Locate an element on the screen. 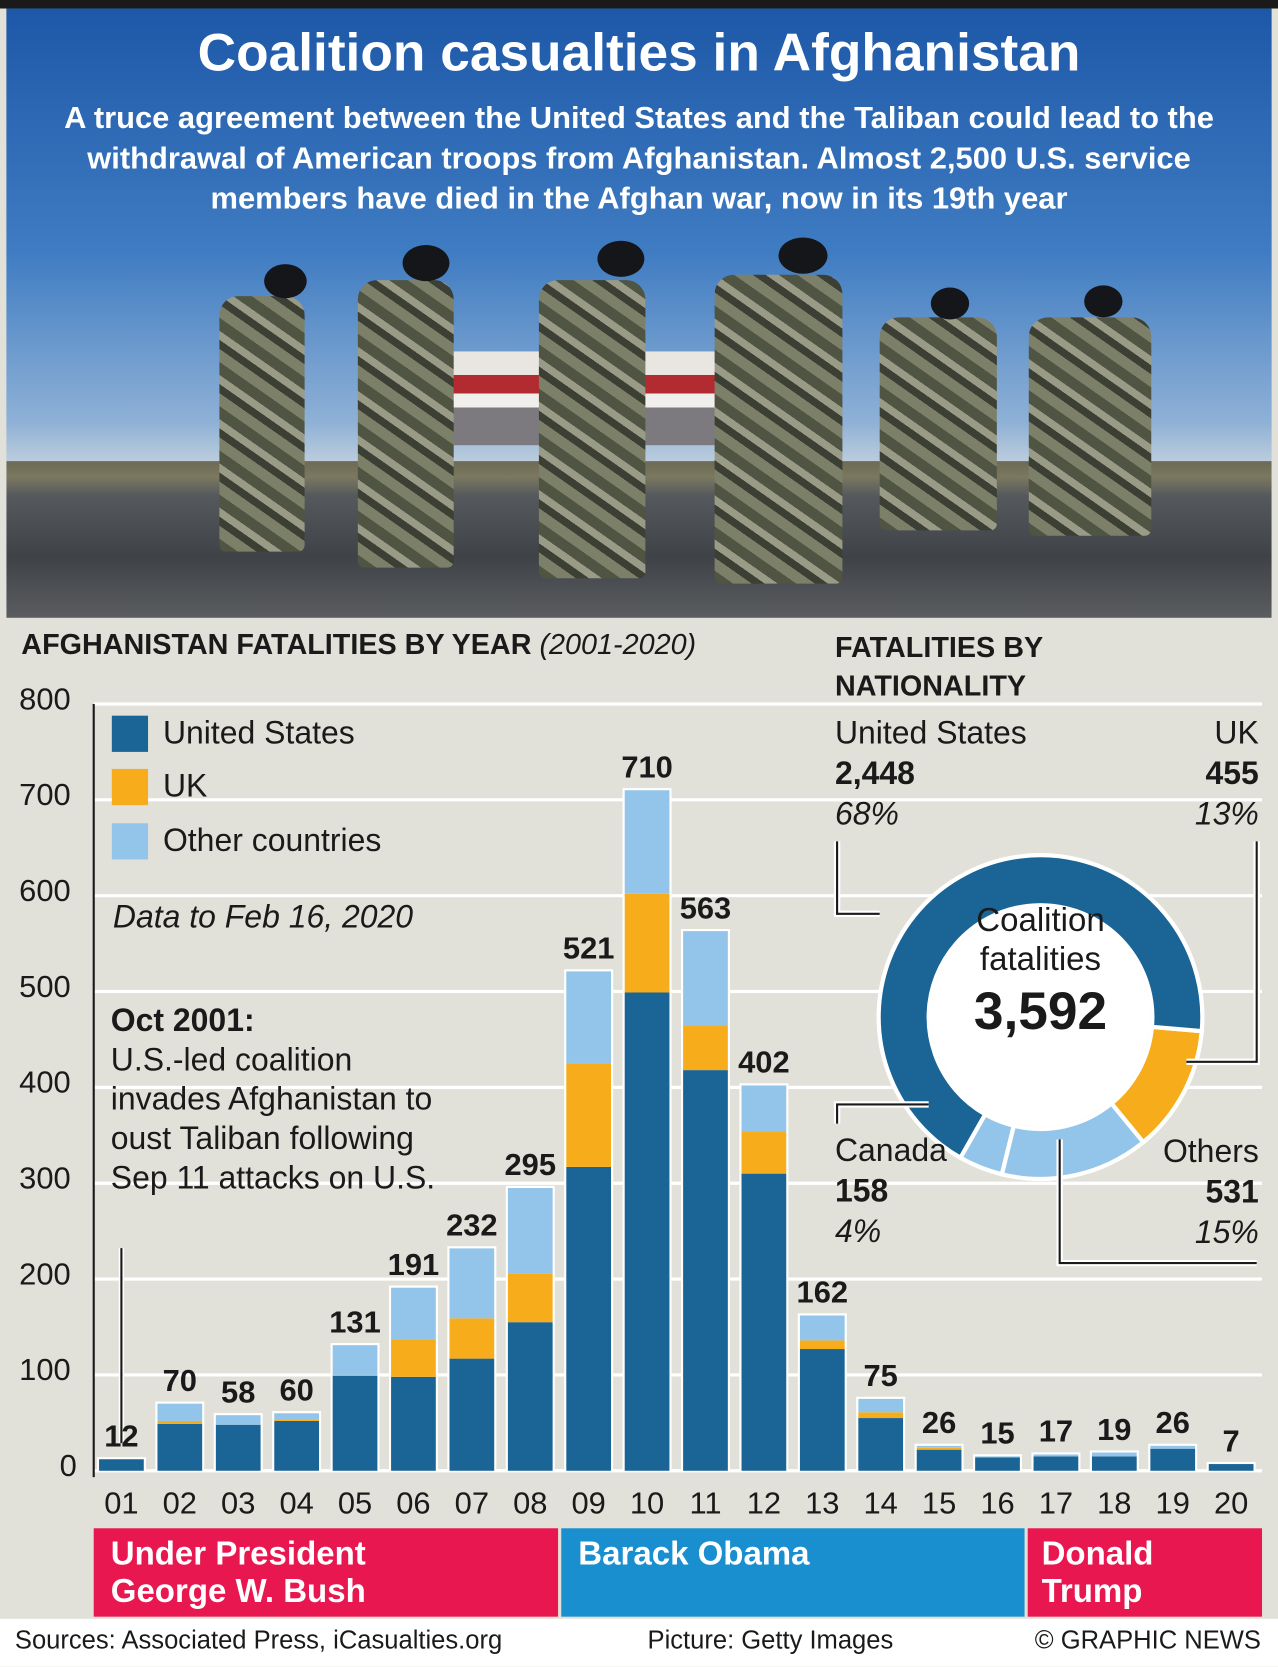 The height and width of the screenshot is (1667, 1278). x-tick-label: 02 is located at coordinates (180, 1502).